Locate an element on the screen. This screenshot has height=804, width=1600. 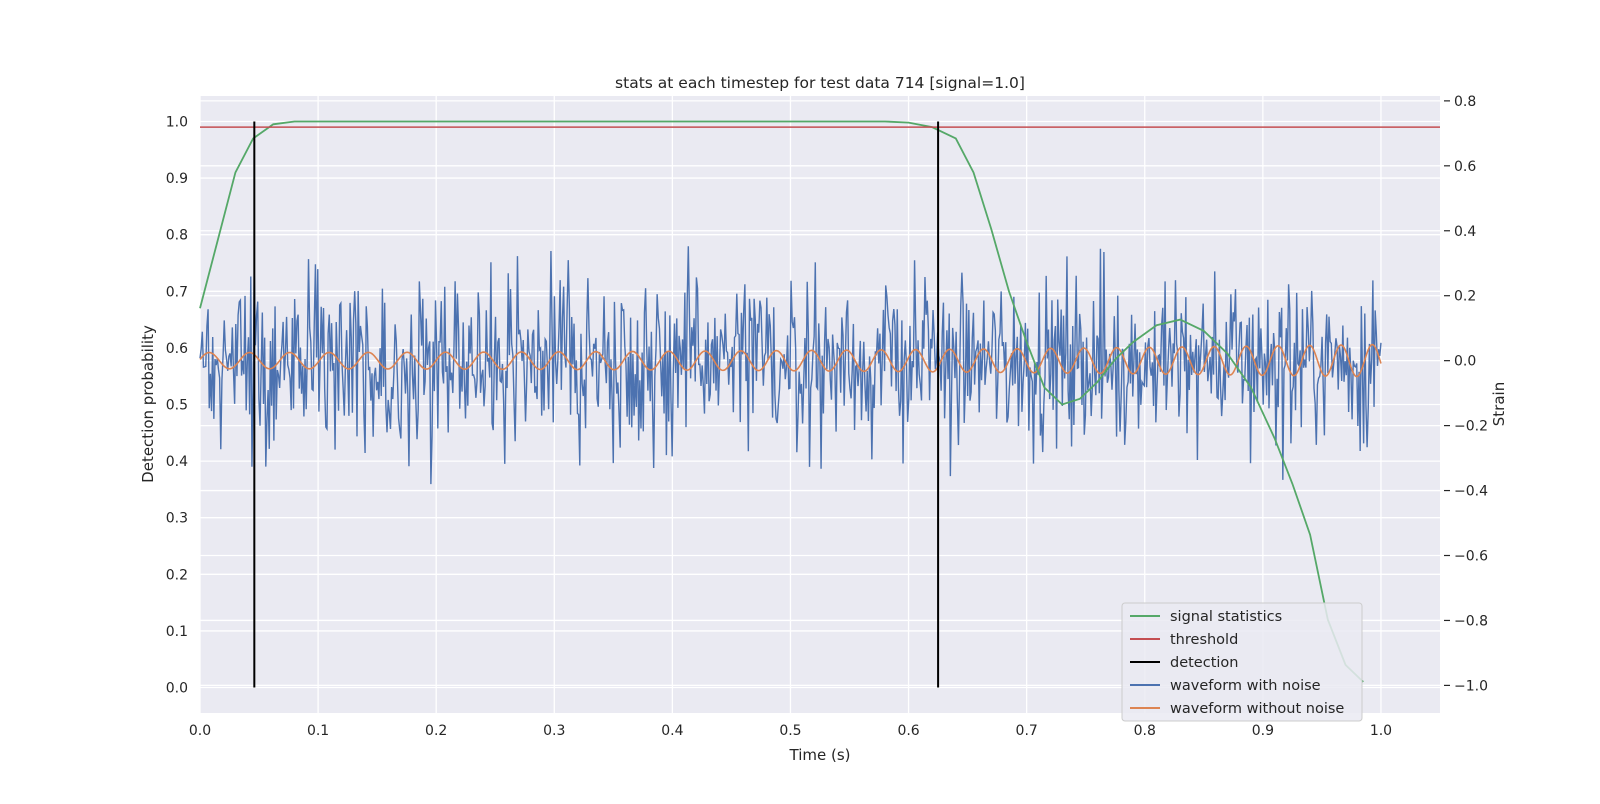
x-tick-label: 0.8 is located at coordinates (1145, 731).